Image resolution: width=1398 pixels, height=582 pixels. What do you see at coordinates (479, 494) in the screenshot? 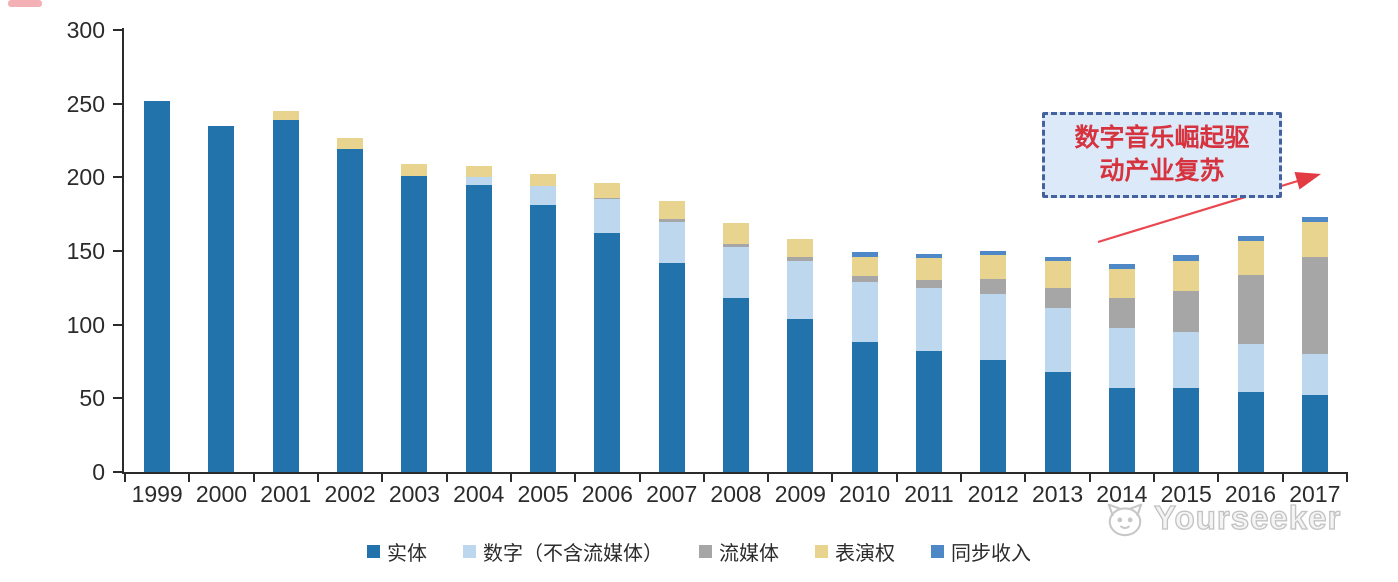
I see `x-axis-label: 2004` at bounding box center [479, 494].